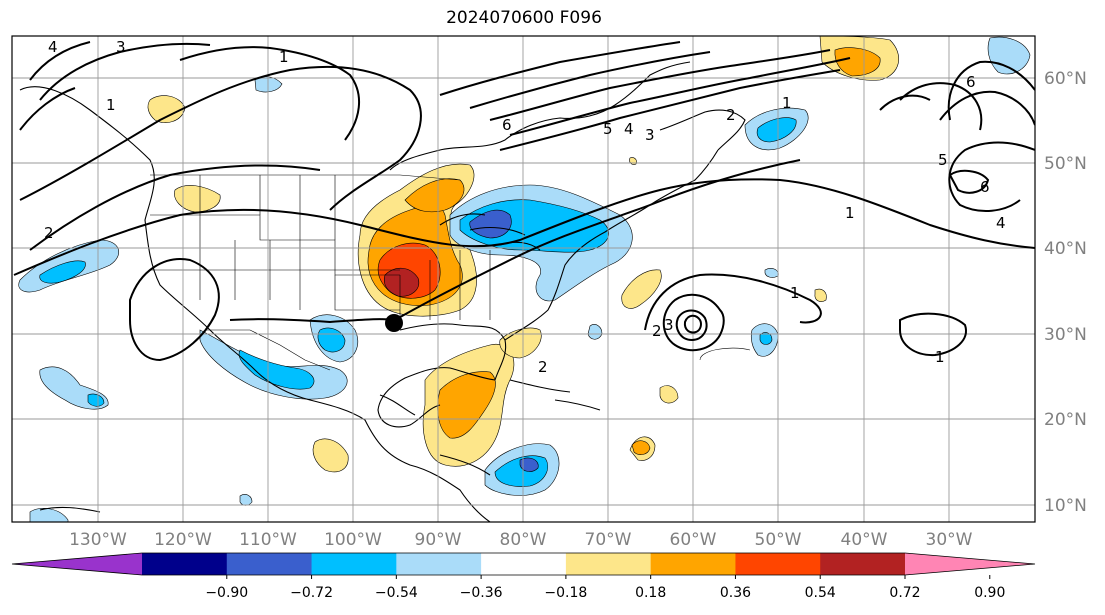 This screenshot has height=615, width=1105. Describe the element at coordinates (523, 540) in the screenshot. I see `lon-label: 80°W` at that location.